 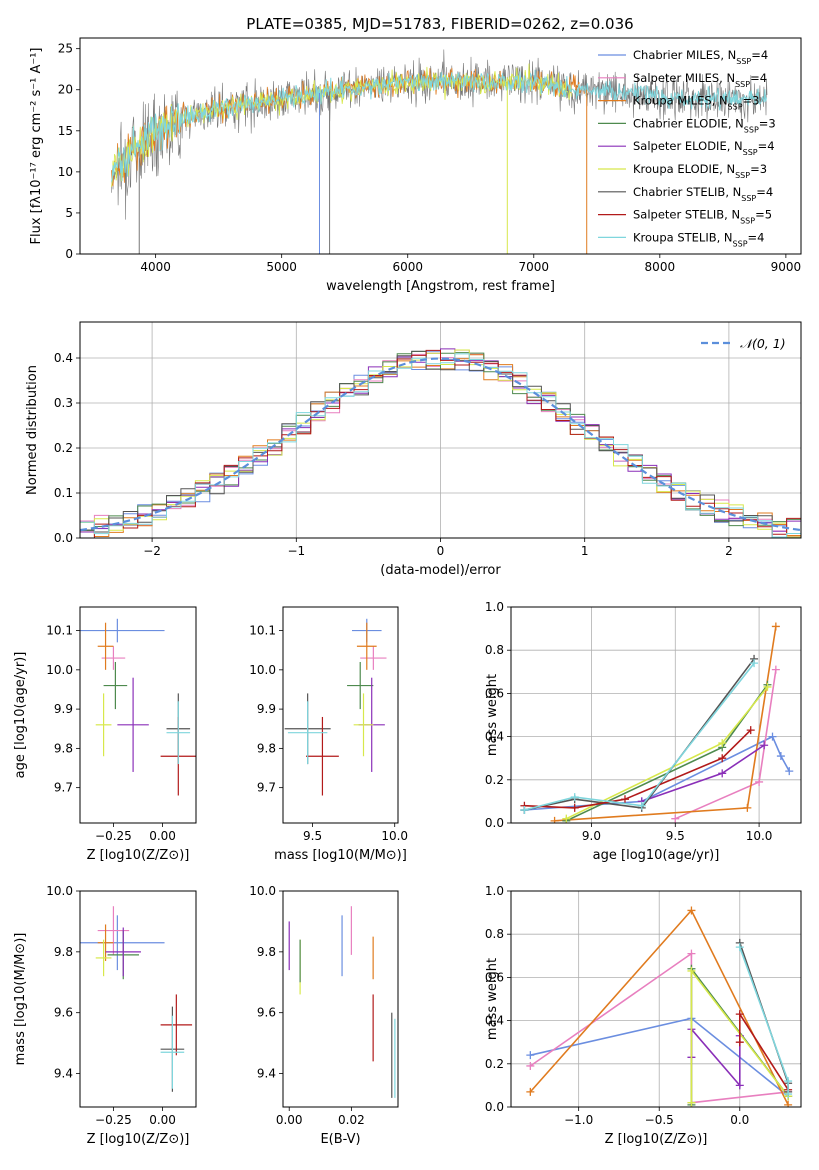 What do you see at coordinates (441, 551) in the screenshot?
I see `x-tick-label: 0` at bounding box center [441, 551].